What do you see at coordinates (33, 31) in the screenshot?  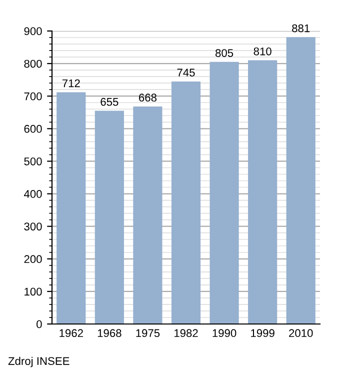 I see `y-tick-label: 900` at bounding box center [33, 31].